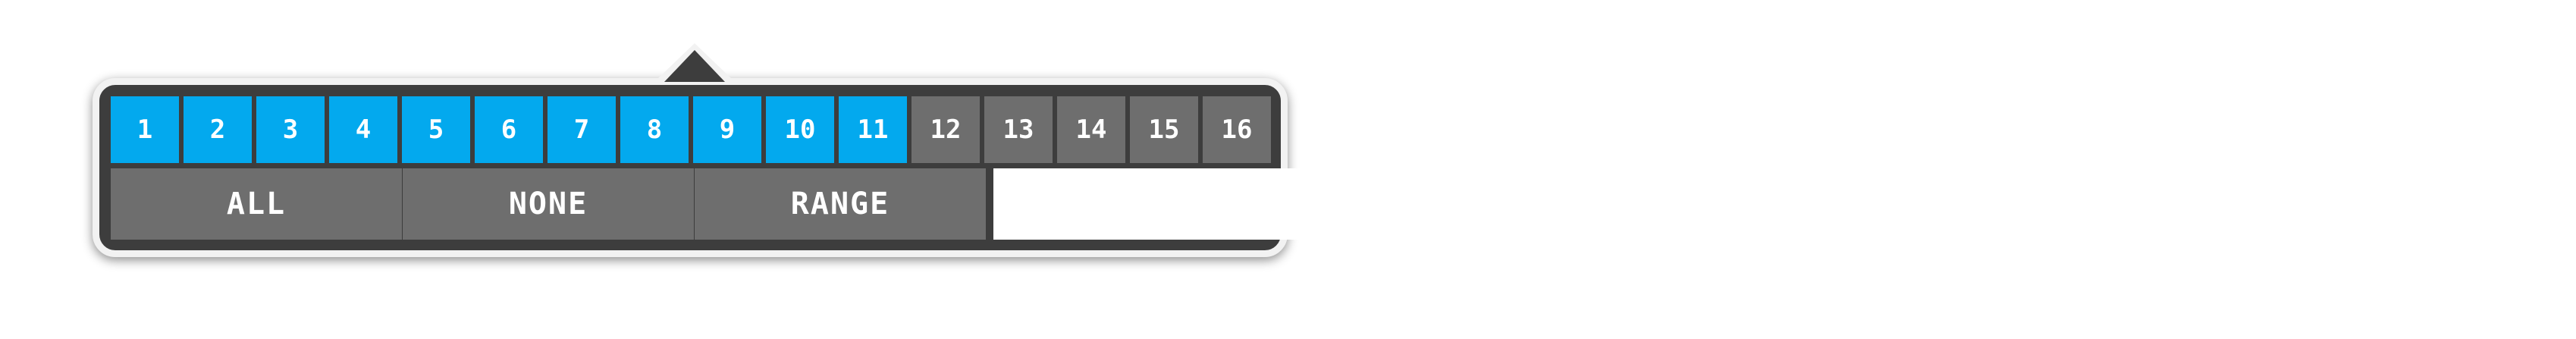 The width and height of the screenshot is (2576, 339). Describe the element at coordinates (800, 129) in the screenshot. I see `channel-toggle-10: 10` at that location.